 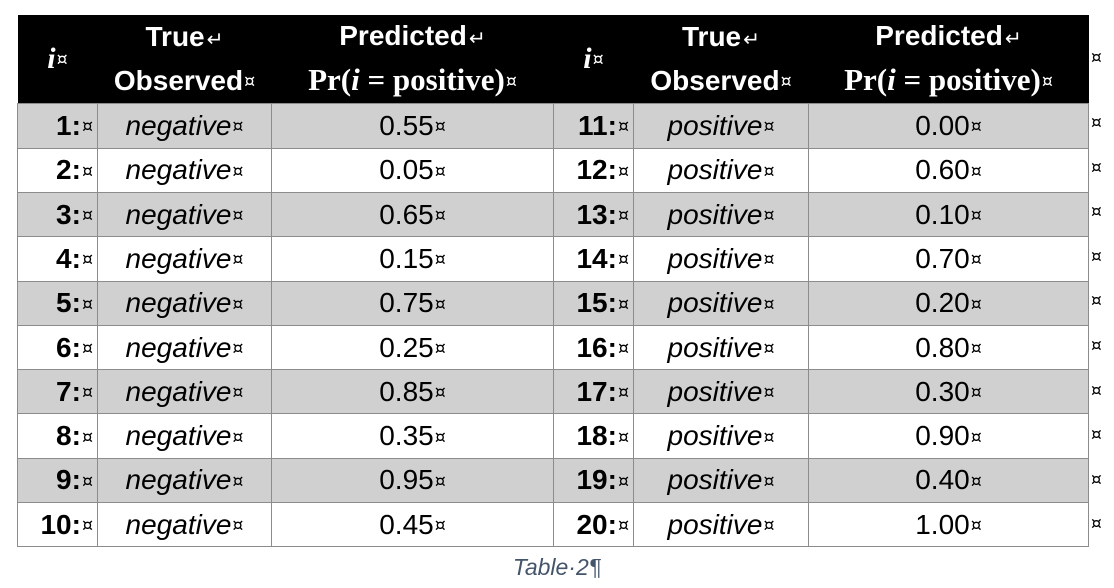 I want to click on table-row: 7:¤ negative¤ 0.85¤ 17:¤ positive¤ 0.30¤, so click(x=553, y=392).